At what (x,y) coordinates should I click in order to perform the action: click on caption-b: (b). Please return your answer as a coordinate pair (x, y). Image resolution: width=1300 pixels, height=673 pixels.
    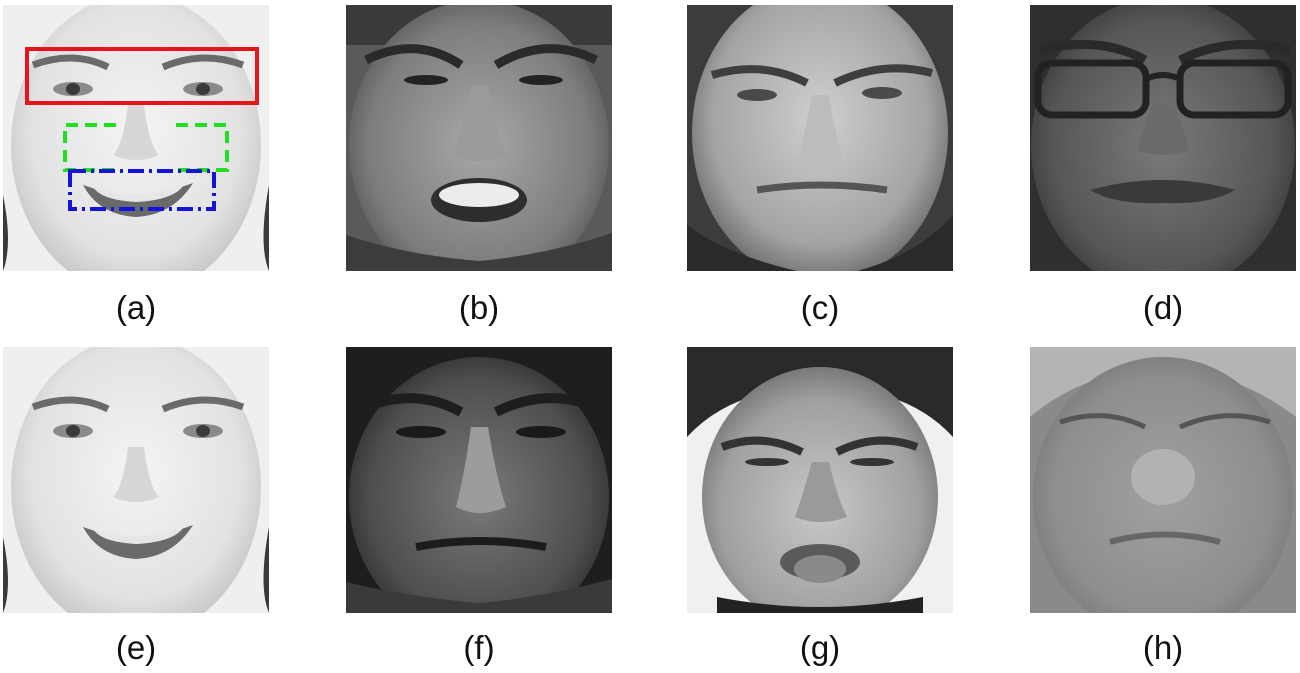
    Looking at the image, I should click on (479, 307).